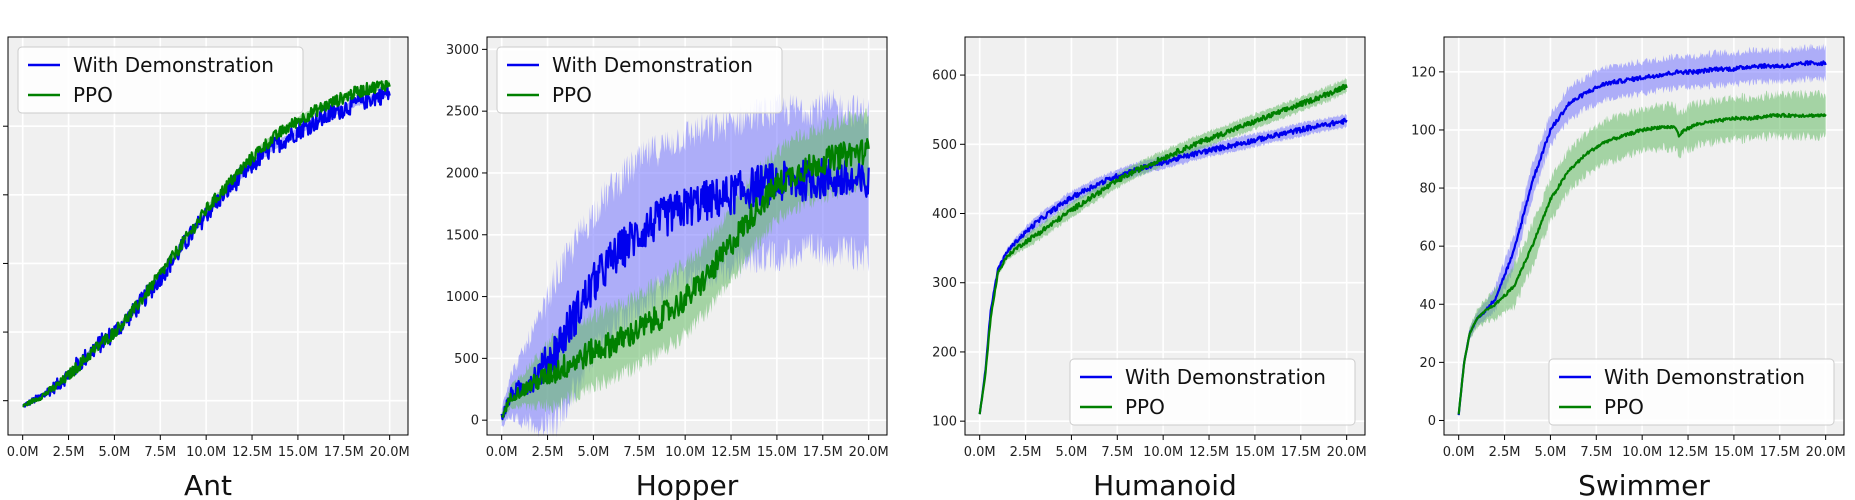 This screenshot has height=500, width=1855. I want to click on y-tick-label: 1000, so click(462, 297).